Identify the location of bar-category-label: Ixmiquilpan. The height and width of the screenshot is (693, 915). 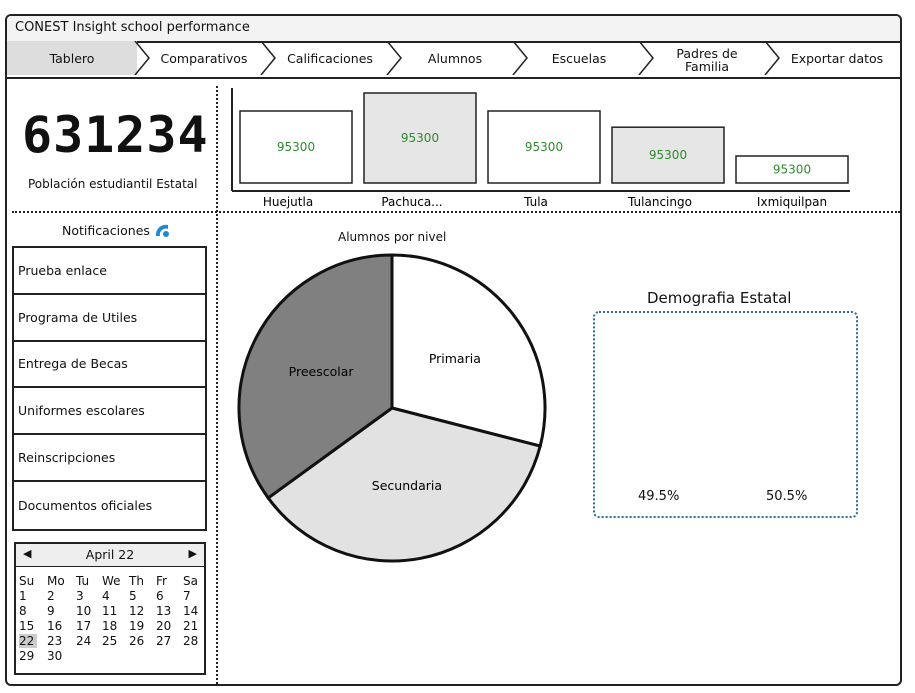
(792, 202).